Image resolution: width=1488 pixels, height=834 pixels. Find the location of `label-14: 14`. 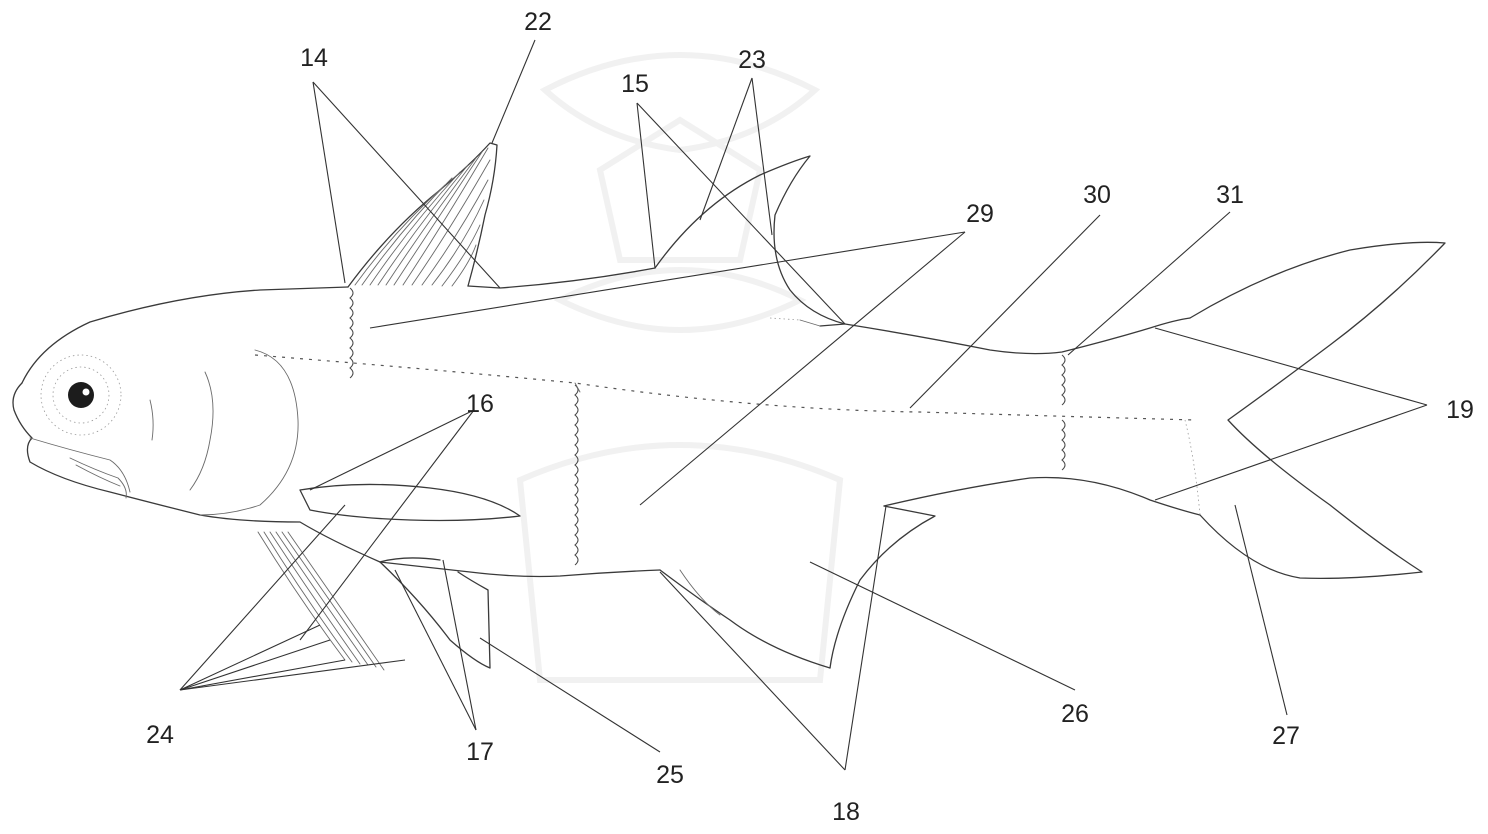

label-14: 14 is located at coordinates (314, 58).